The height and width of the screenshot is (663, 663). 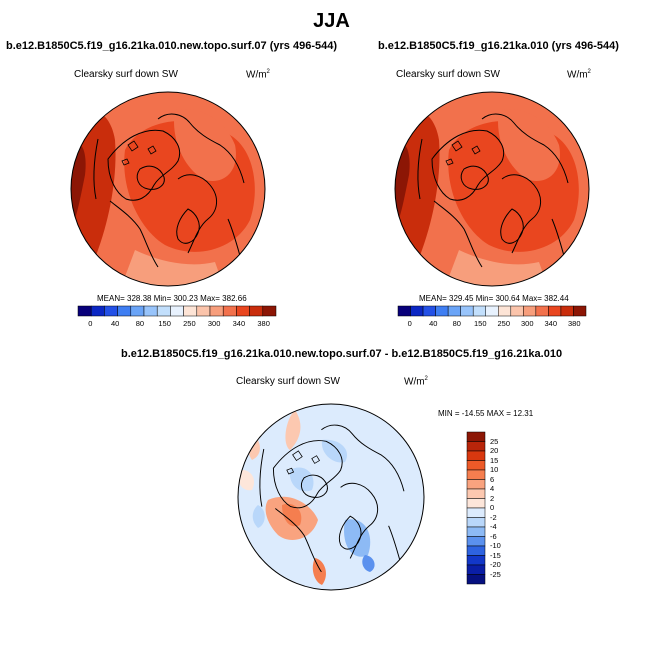 I want to click on panel3-map, so click(x=331, y=497).